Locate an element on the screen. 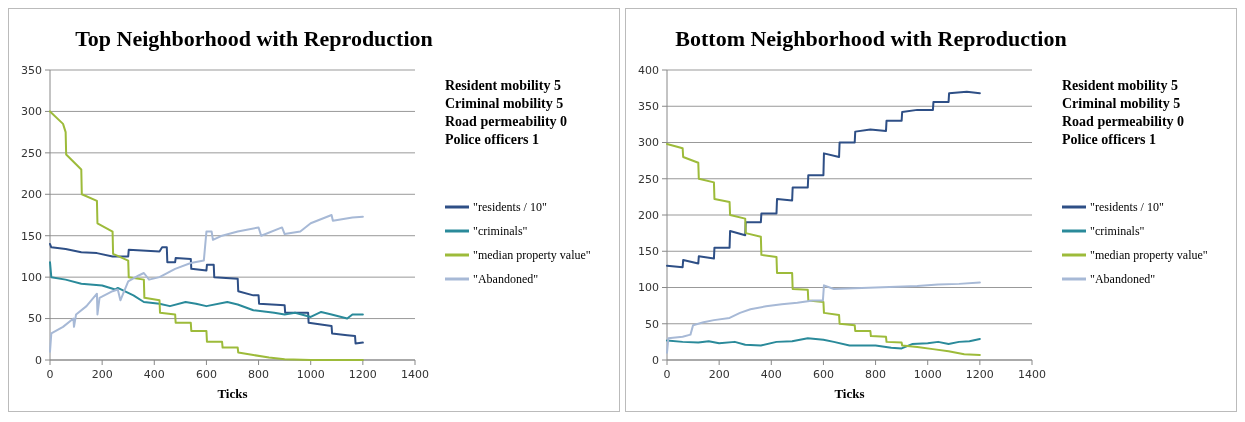 This screenshot has height=422, width=1245. chart-title: Top Neighborhood with Reproduction is located at coordinates (254, 38).